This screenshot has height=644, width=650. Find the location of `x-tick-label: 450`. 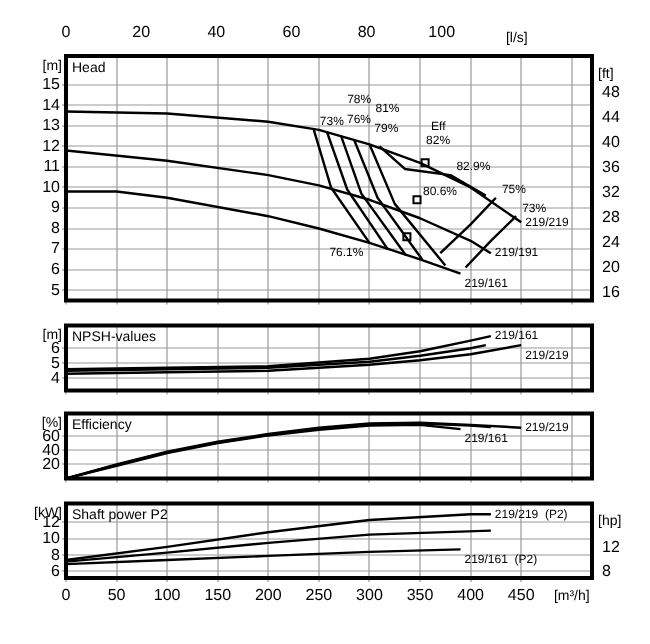

x-tick-label: 450 is located at coordinates (521, 595).